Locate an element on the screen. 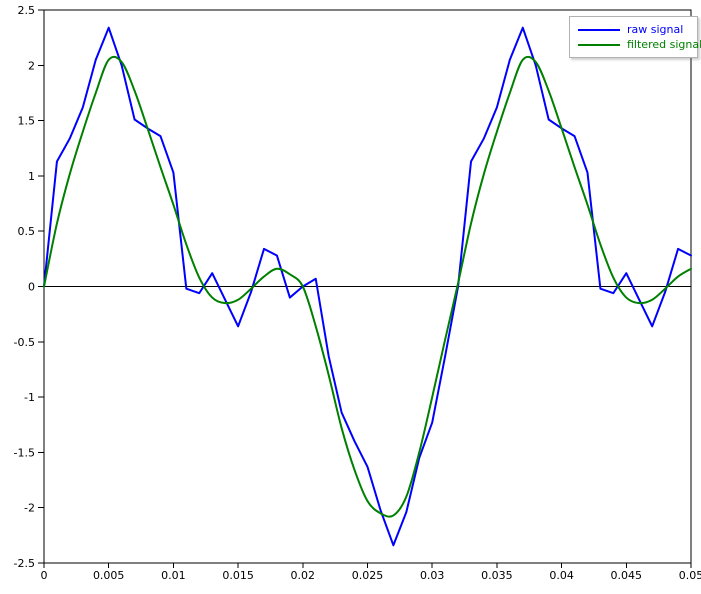  x-tick-label: 0.03 is located at coordinates (432, 575).